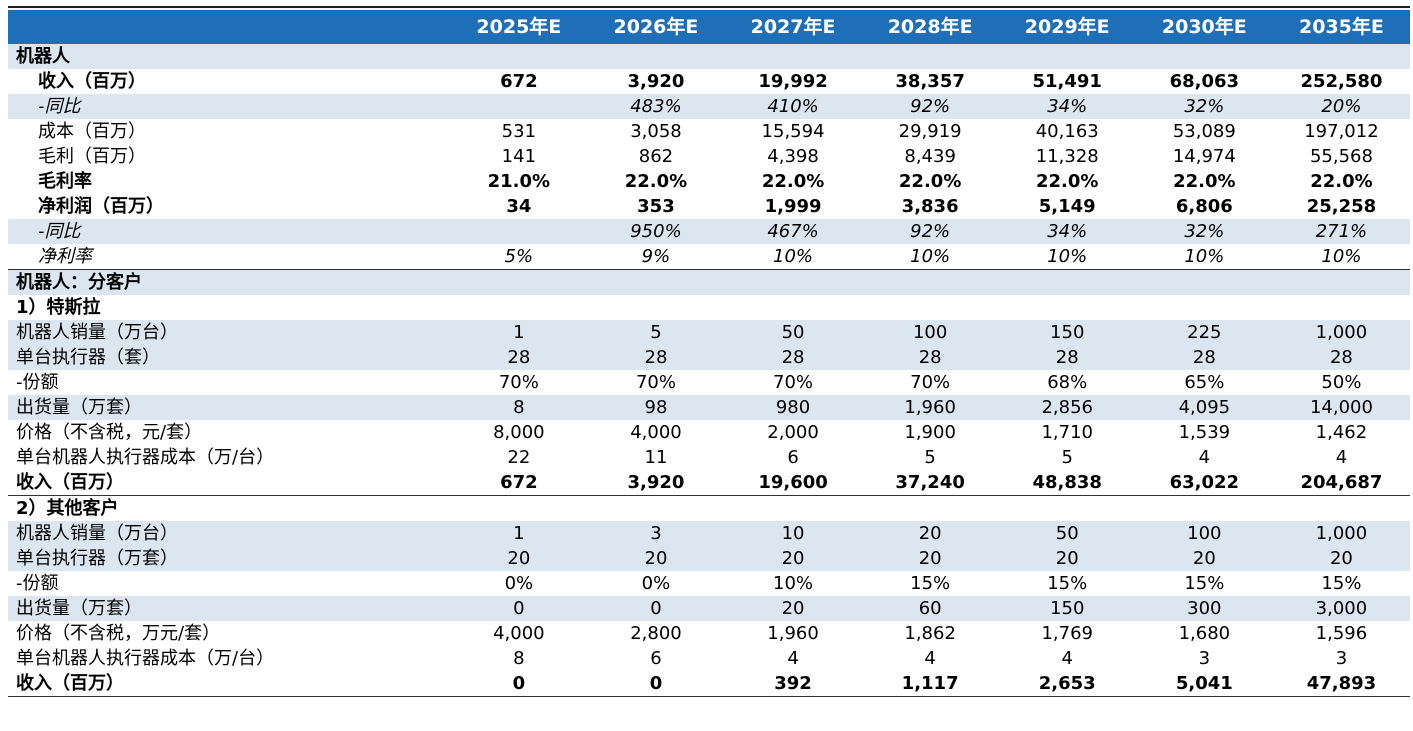 Image resolution: width=1413 pixels, height=731 pixels. I want to click on cell-value: 32%, so click(1204, 231).